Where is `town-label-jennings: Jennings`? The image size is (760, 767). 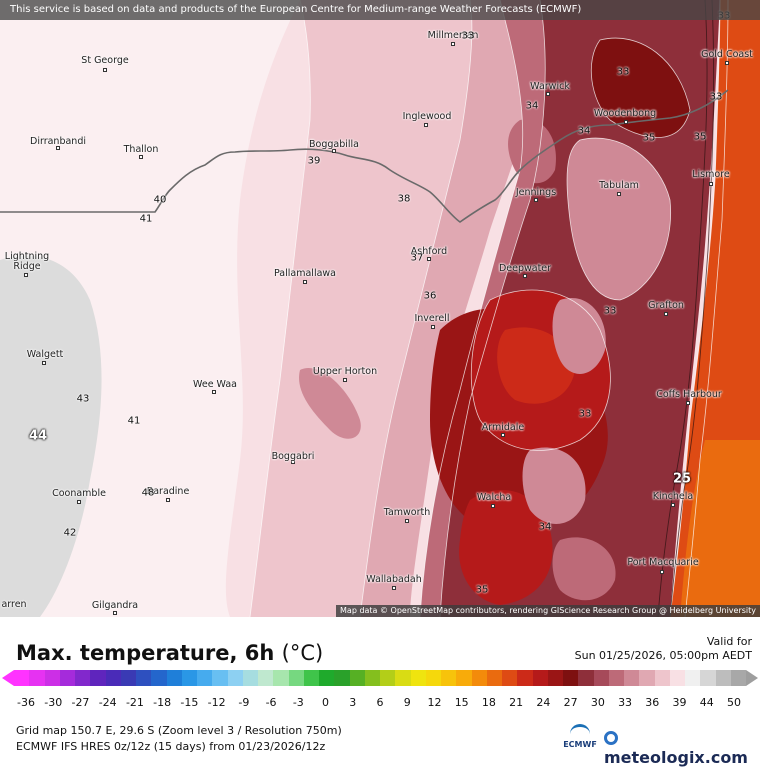 town-label-jennings: Jennings is located at coordinates (536, 192).